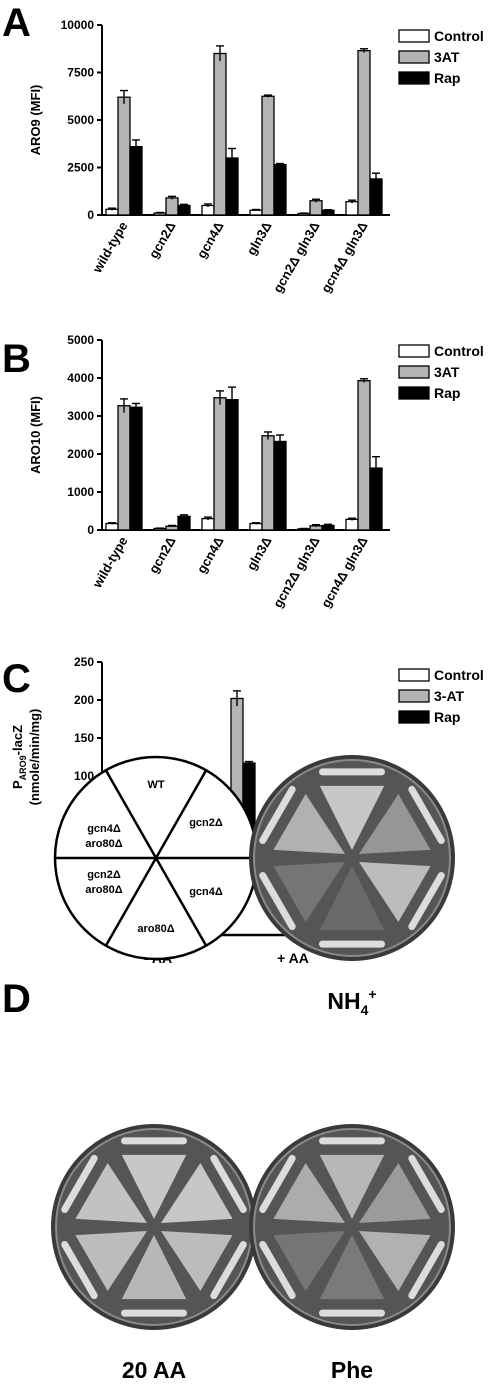 The height and width of the screenshot is (1388, 496). What do you see at coordinates (16, 23) in the screenshot?
I see `panel-letter-a: A` at bounding box center [16, 23].